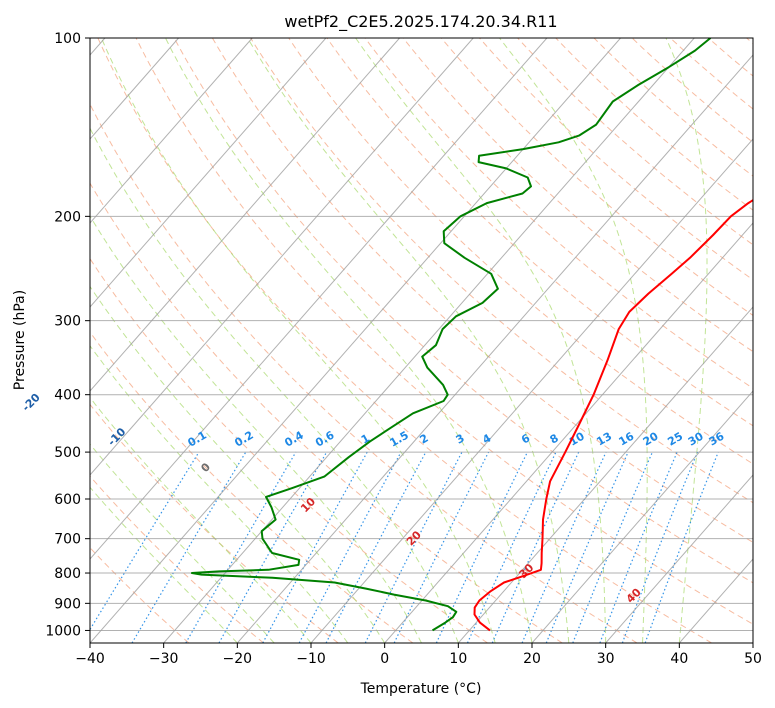 This screenshot has width=775, height=708. What do you see at coordinates (31, 402) in the screenshot?
I see `dry-adiabat-label: -20` at bounding box center [31, 402].